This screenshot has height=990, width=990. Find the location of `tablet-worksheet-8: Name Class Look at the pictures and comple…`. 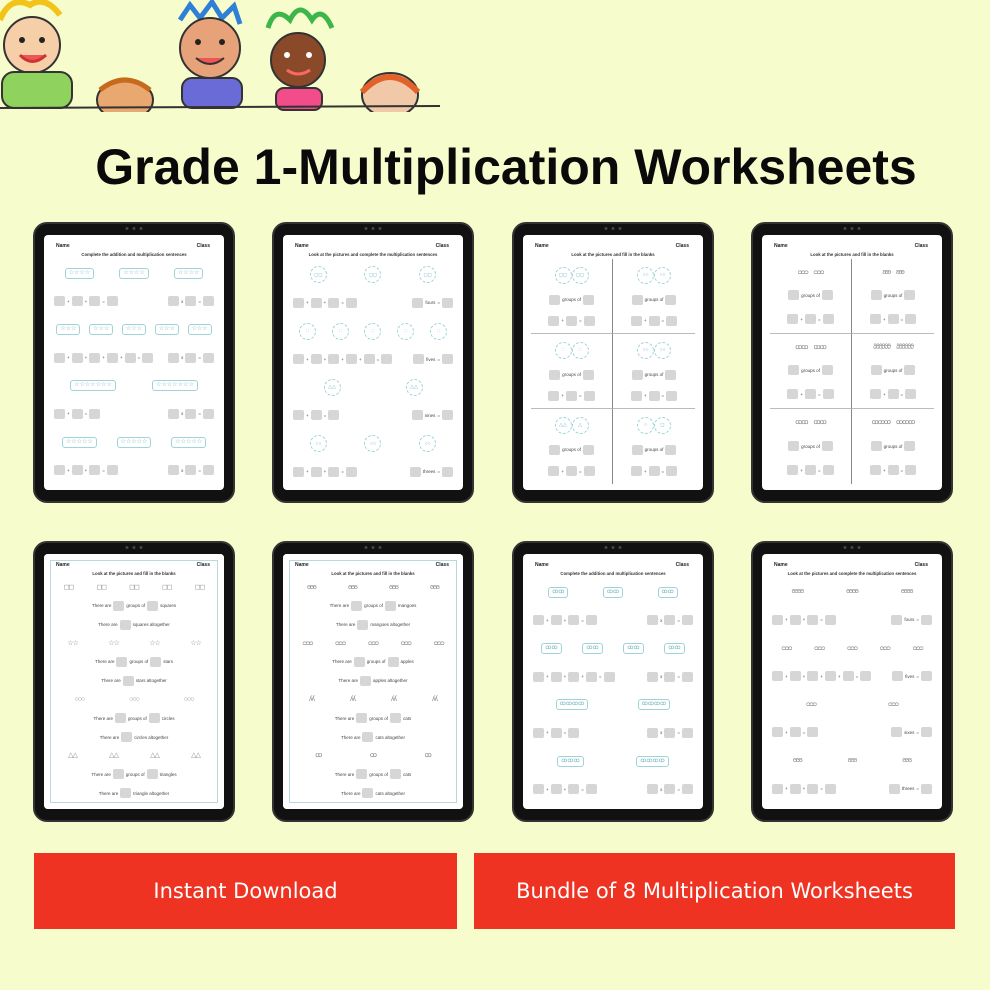

tablet-worksheet-8: Name Class Look at the pictures and comple… is located at coordinates (852, 681).